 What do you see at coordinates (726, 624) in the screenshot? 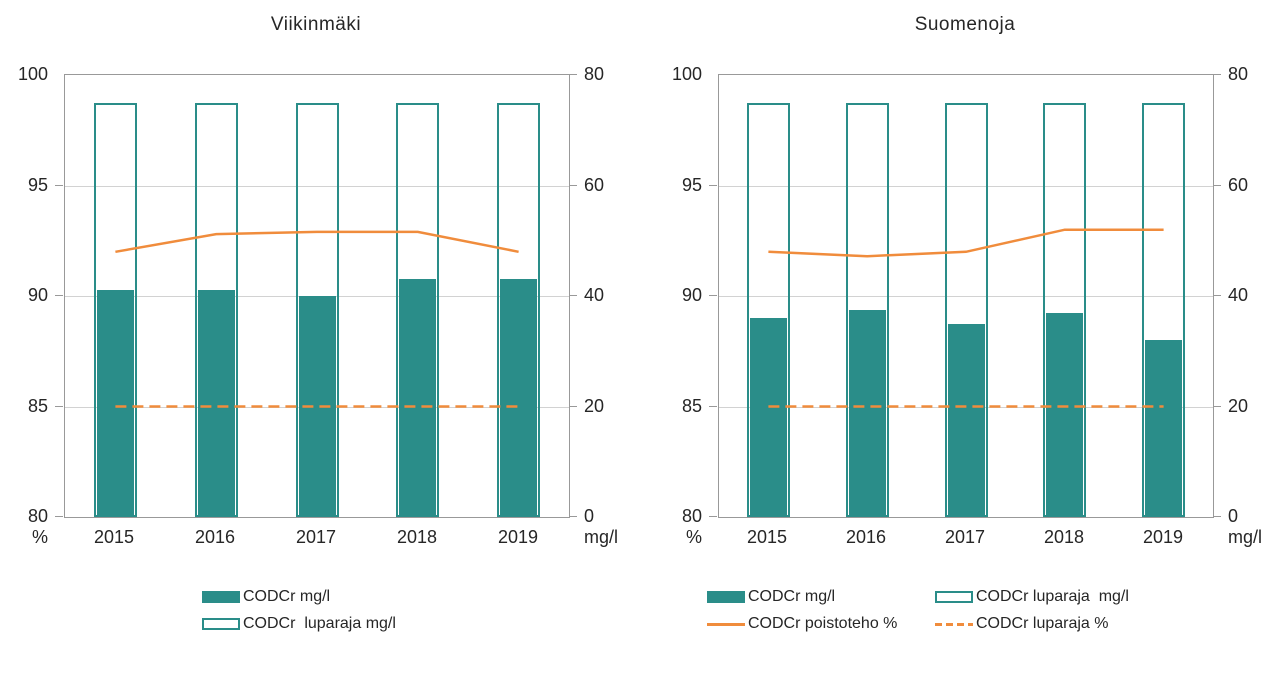
I see `solid-line-swatch` at bounding box center [726, 624].